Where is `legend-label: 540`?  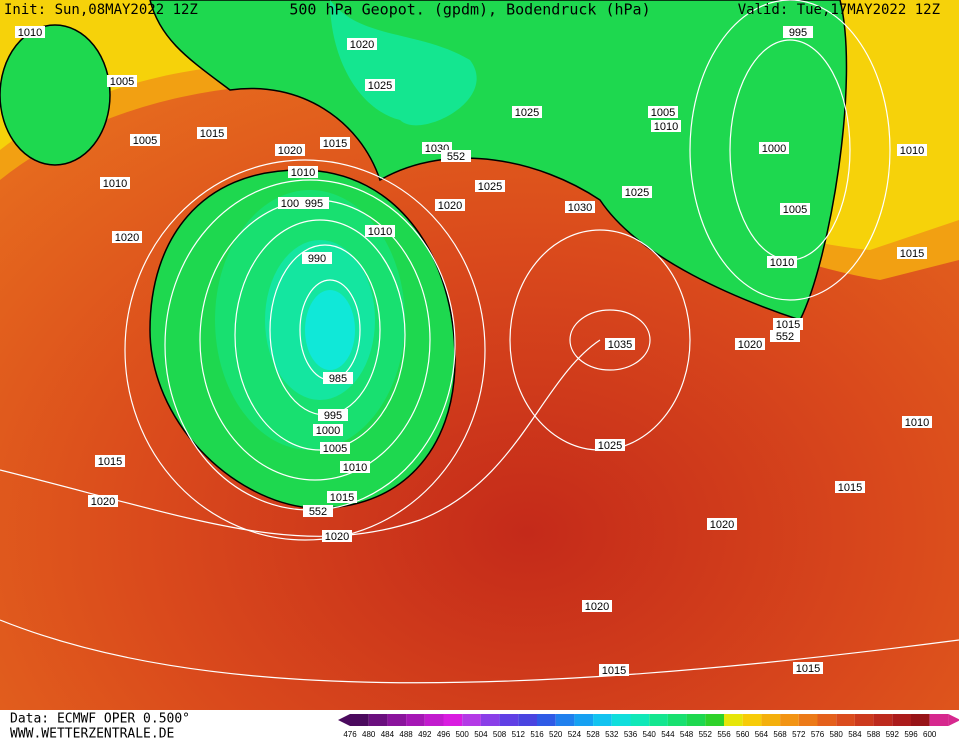 legend-label: 540 is located at coordinates (650, 734).